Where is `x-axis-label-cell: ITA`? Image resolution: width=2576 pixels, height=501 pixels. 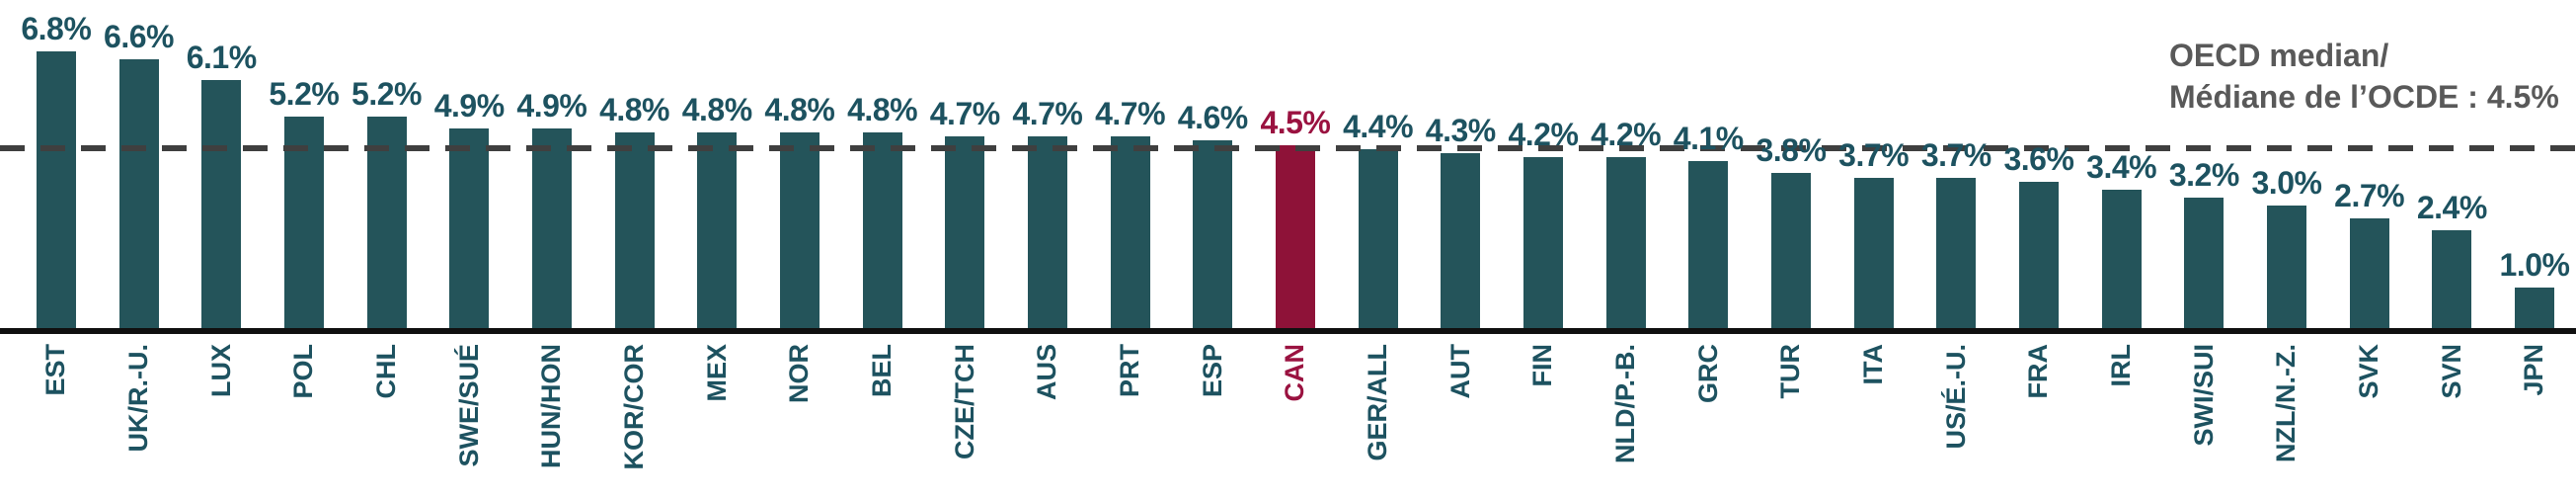 x-axis-label-cell: ITA is located at coordinates (1874, 423).